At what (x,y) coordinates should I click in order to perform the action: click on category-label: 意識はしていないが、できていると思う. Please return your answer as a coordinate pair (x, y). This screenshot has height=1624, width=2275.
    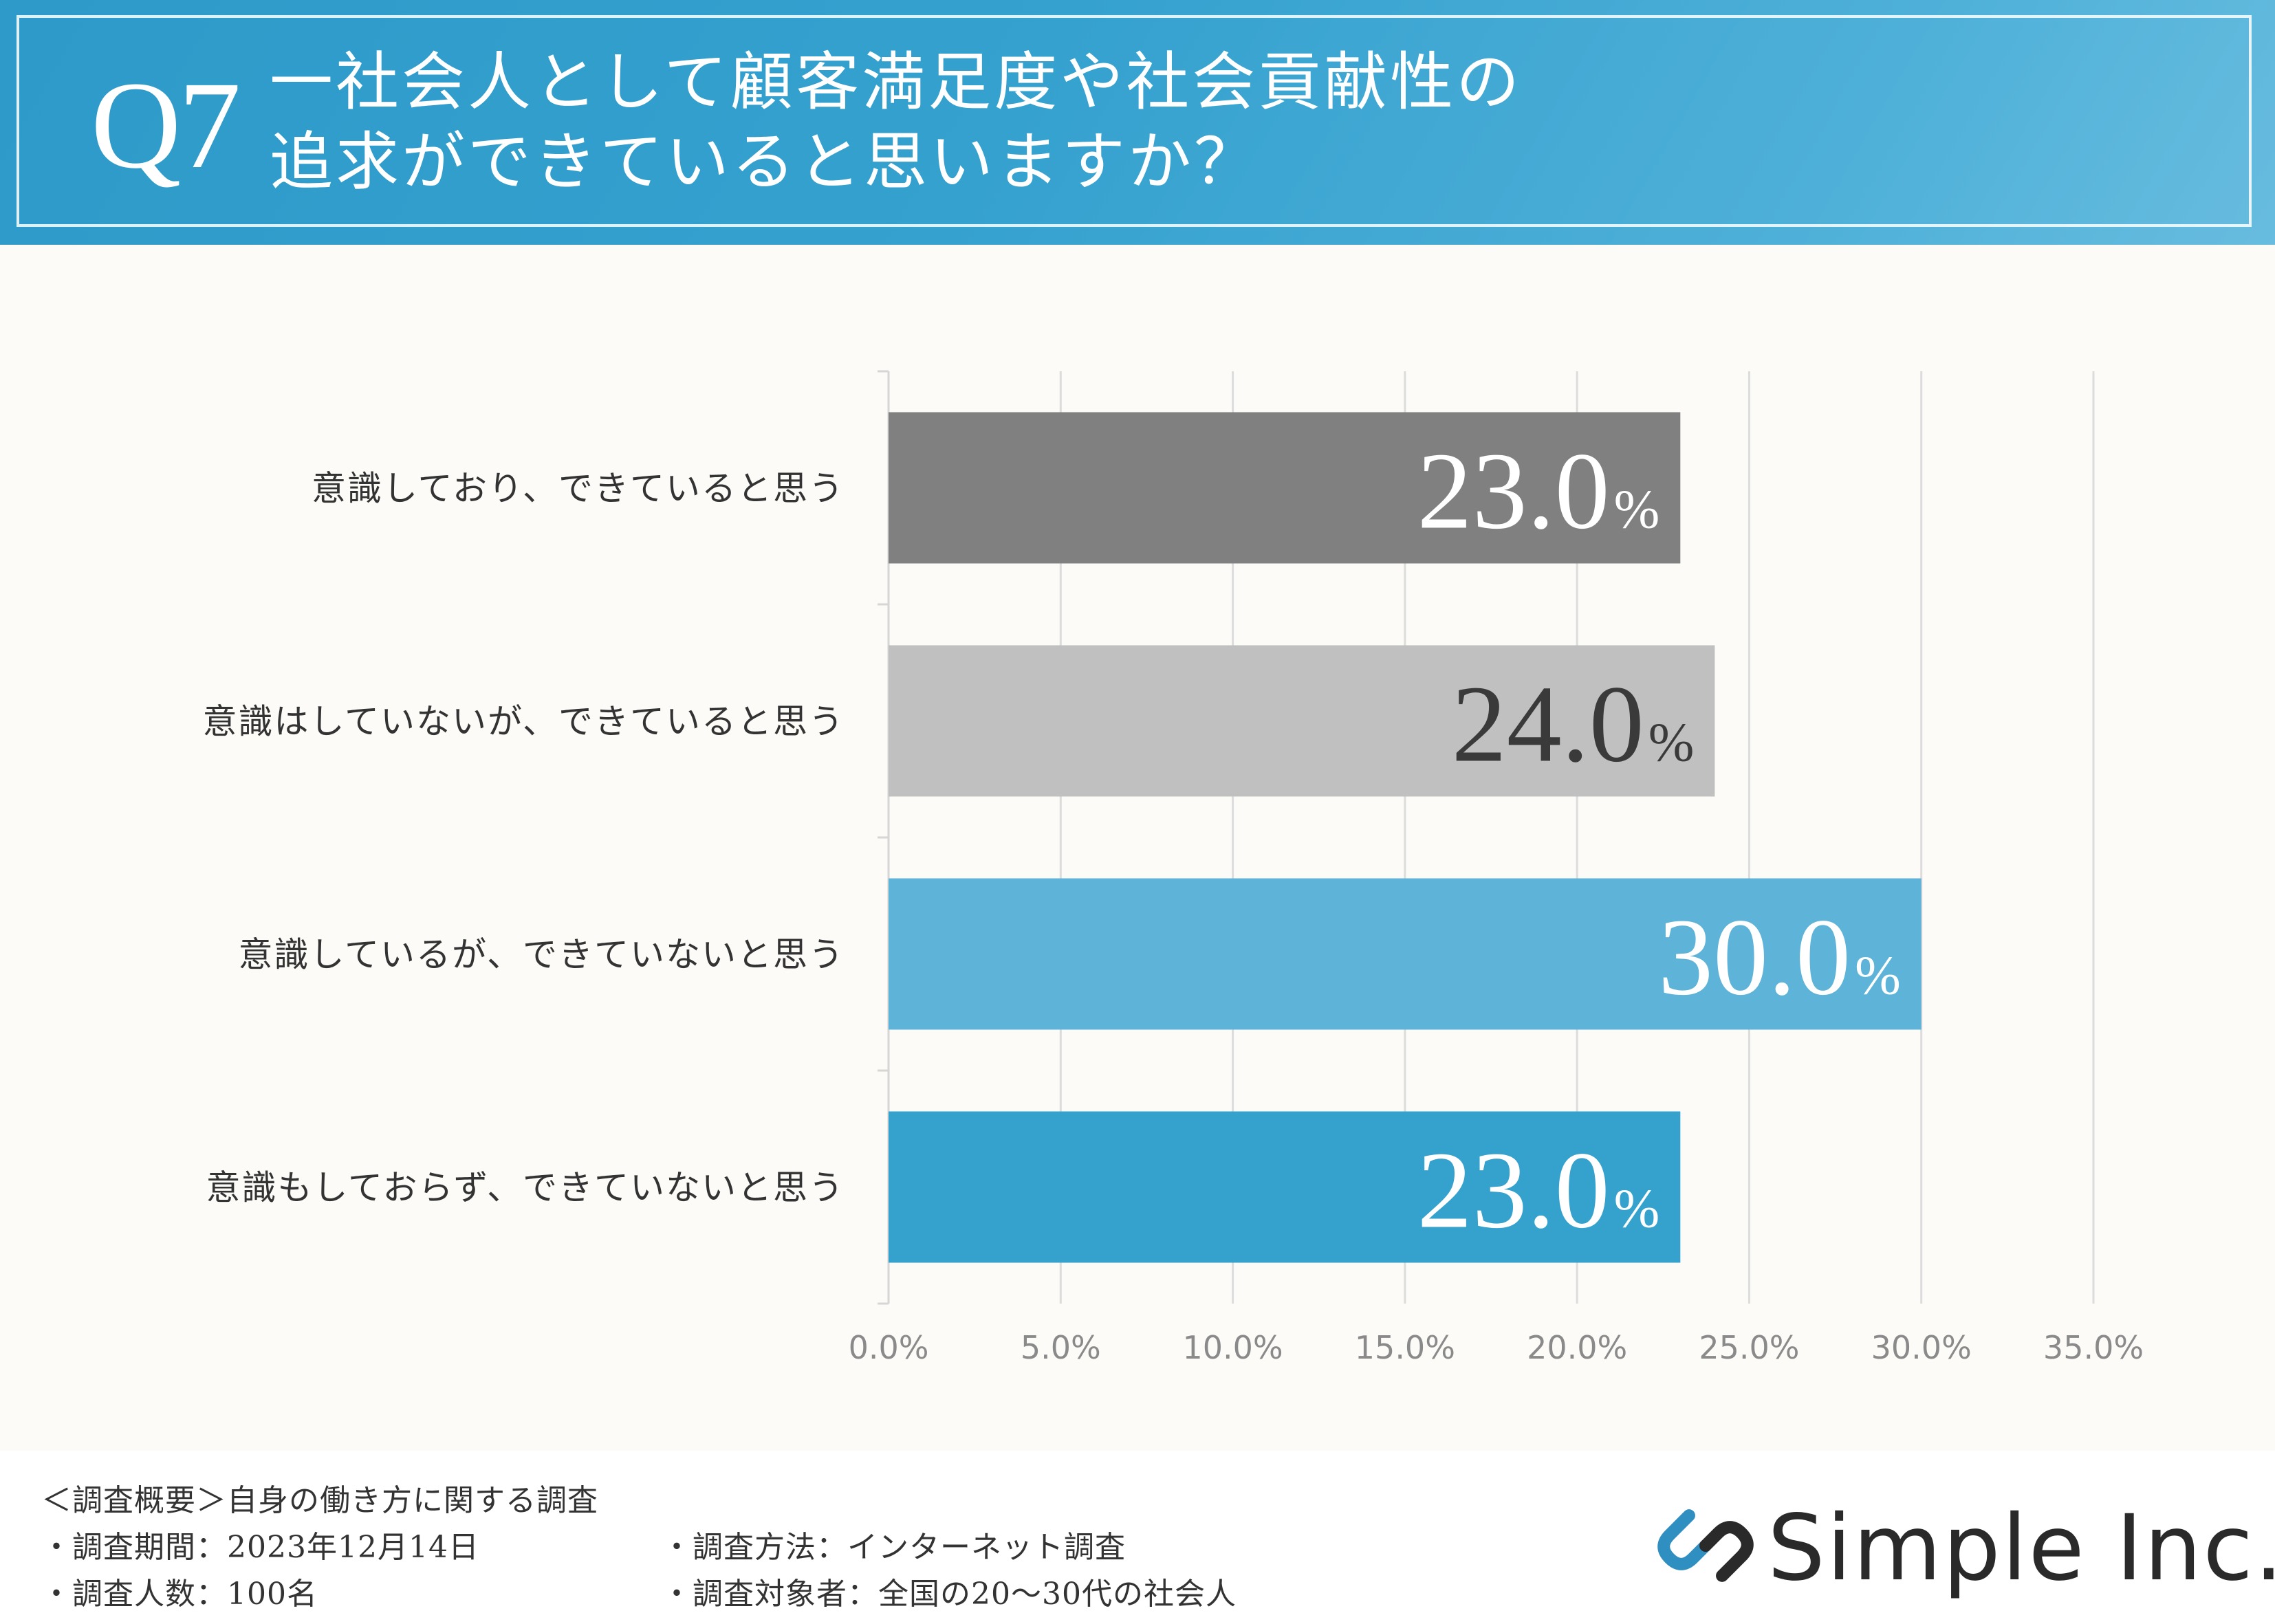
    Looking at the image, I should click on (524, 722).